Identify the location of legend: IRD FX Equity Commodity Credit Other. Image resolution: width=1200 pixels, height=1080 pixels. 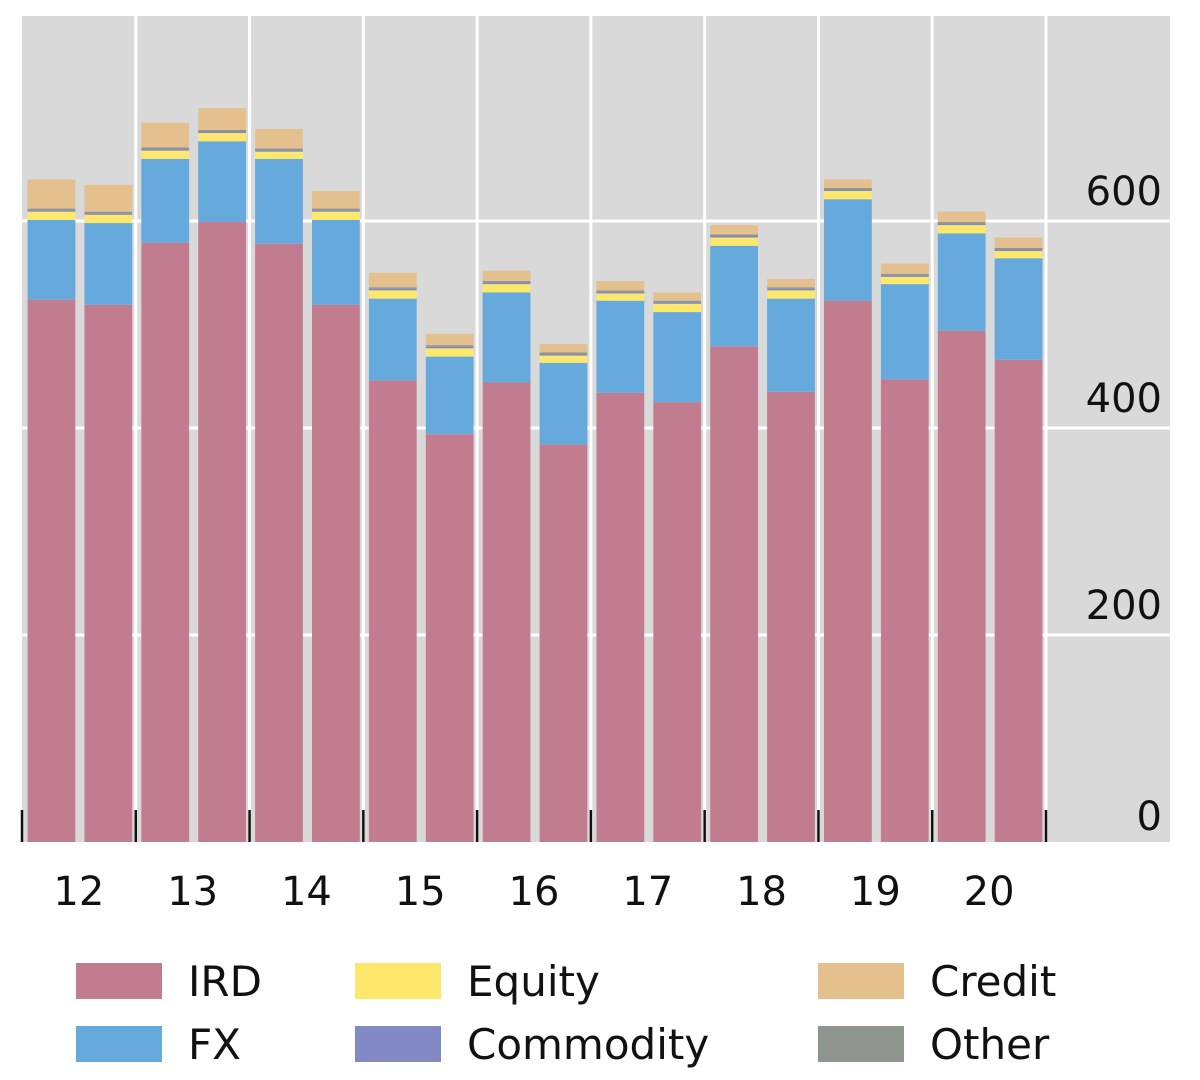
(600, 1015).